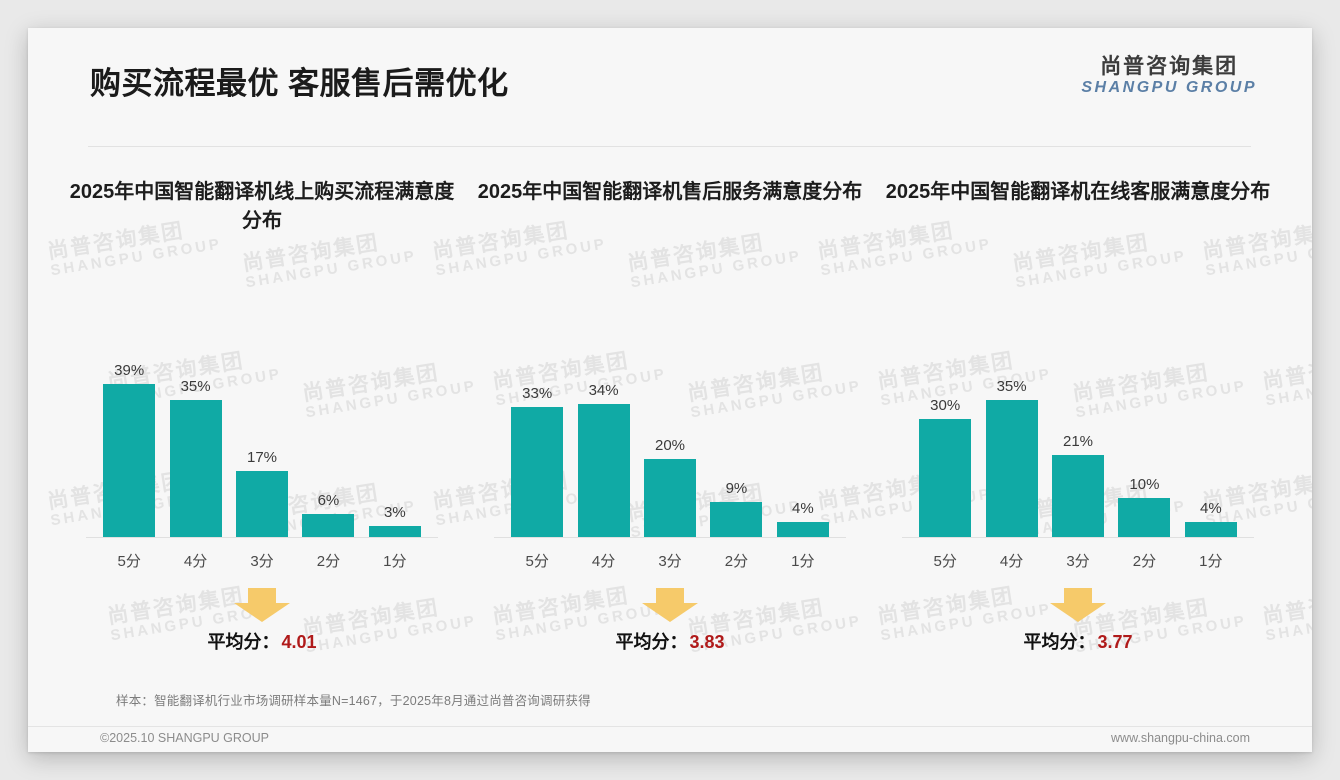 The image size is (1340, 780). I want to click on average-score-block: 平均分： 3.83, so click(670, 621).